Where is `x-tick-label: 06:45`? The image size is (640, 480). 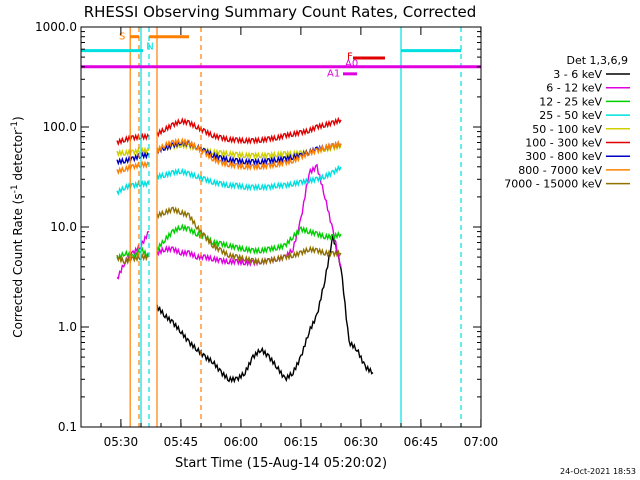 x-tick-label: 06:45 is located at coordinates (421, 442).